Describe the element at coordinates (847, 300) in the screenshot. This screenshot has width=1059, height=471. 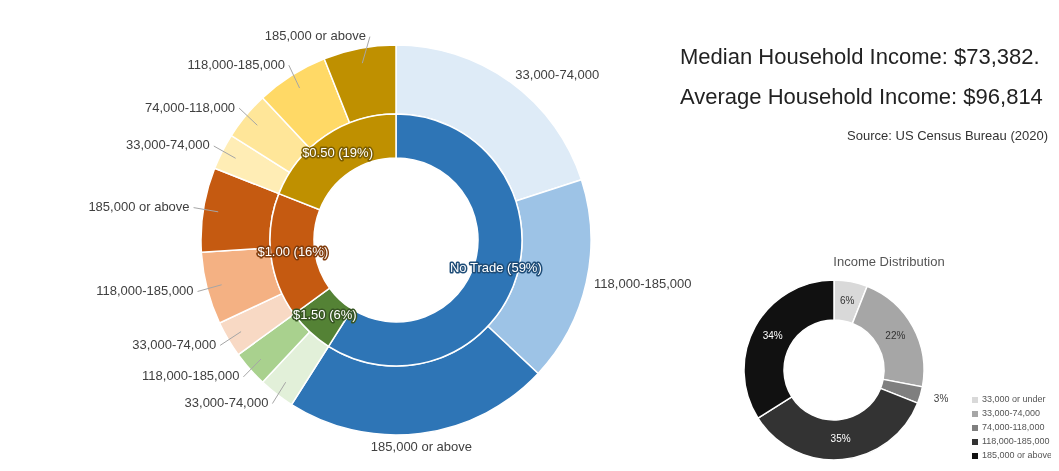
I see `data-label: 6%` at that location.